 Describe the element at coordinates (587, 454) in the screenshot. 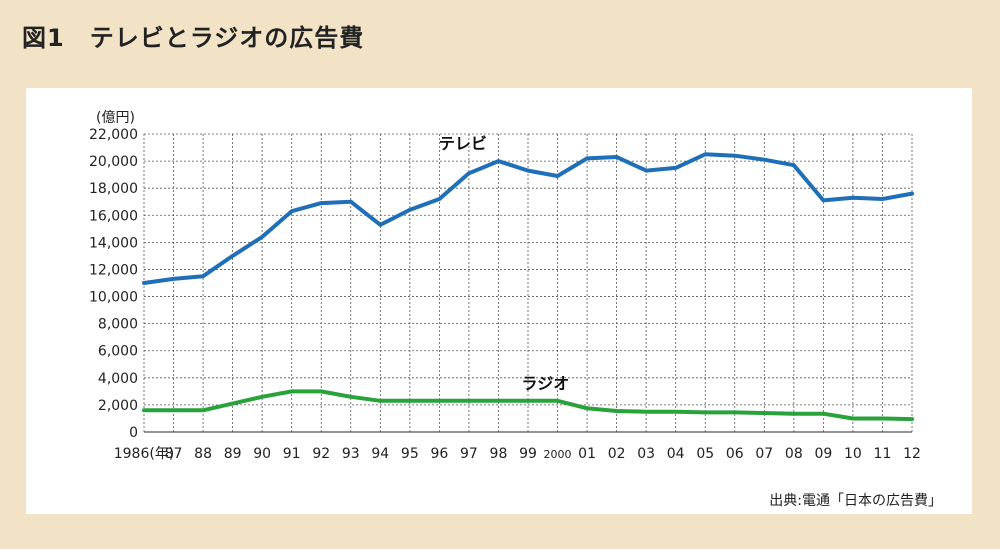

I see `x-tick-label: 01` at that location.